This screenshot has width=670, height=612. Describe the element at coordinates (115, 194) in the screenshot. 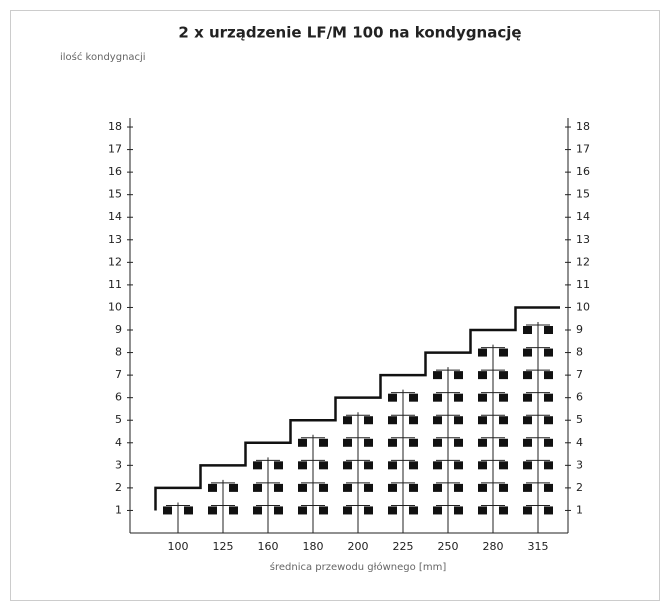

I see `y-tick-label: 15` at that location.